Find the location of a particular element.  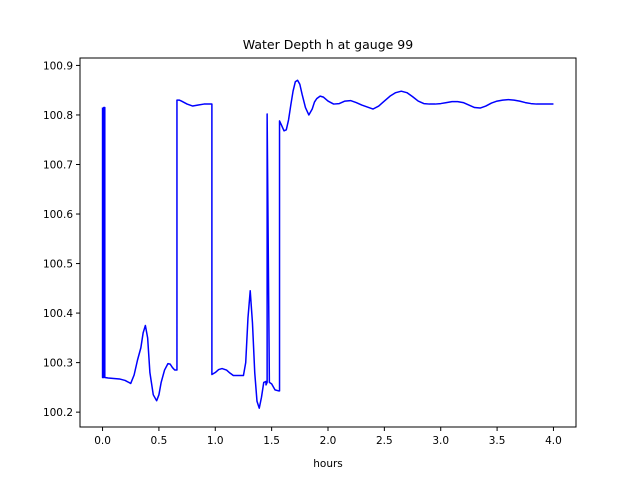

x-tick-label: 0.5 is located at coordinates (159, 441).